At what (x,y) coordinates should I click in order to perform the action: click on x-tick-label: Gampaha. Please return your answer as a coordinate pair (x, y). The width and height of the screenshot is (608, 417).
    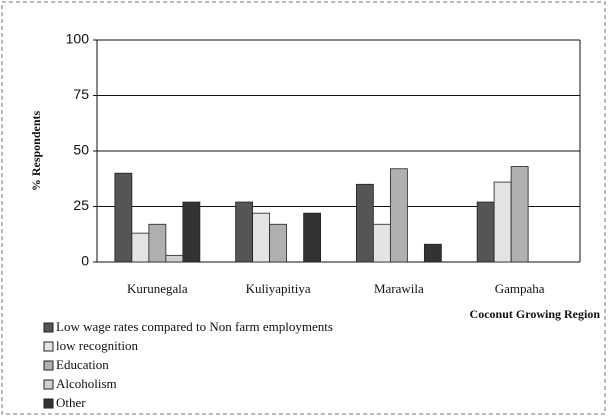
    Looking at the image, I should click on (520, 288).